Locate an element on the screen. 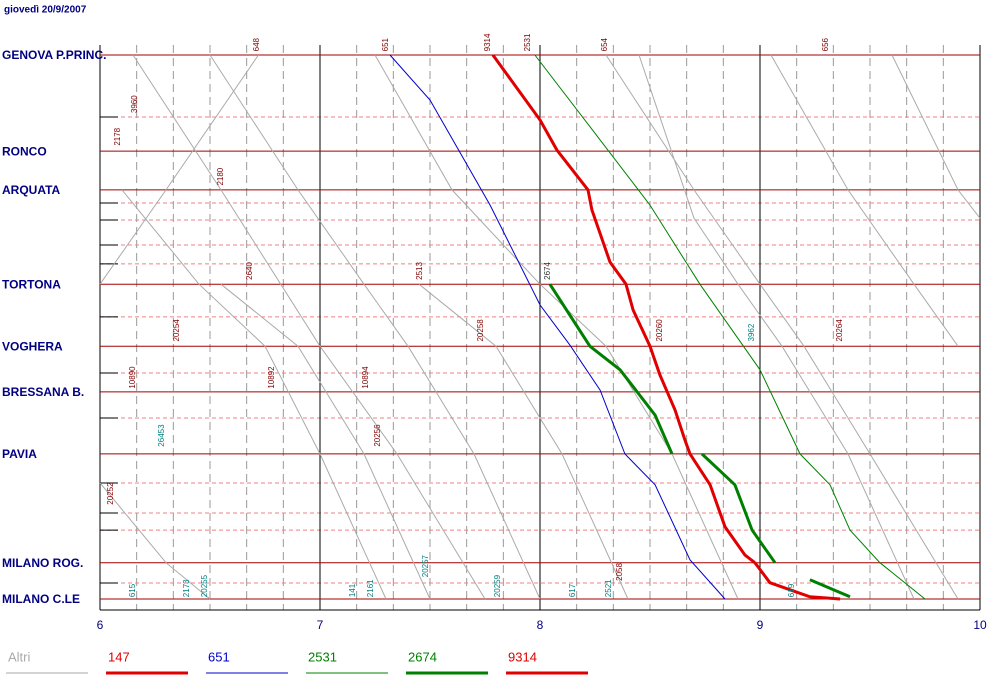  train-number: 2180 is located at coordinates (220, 176).